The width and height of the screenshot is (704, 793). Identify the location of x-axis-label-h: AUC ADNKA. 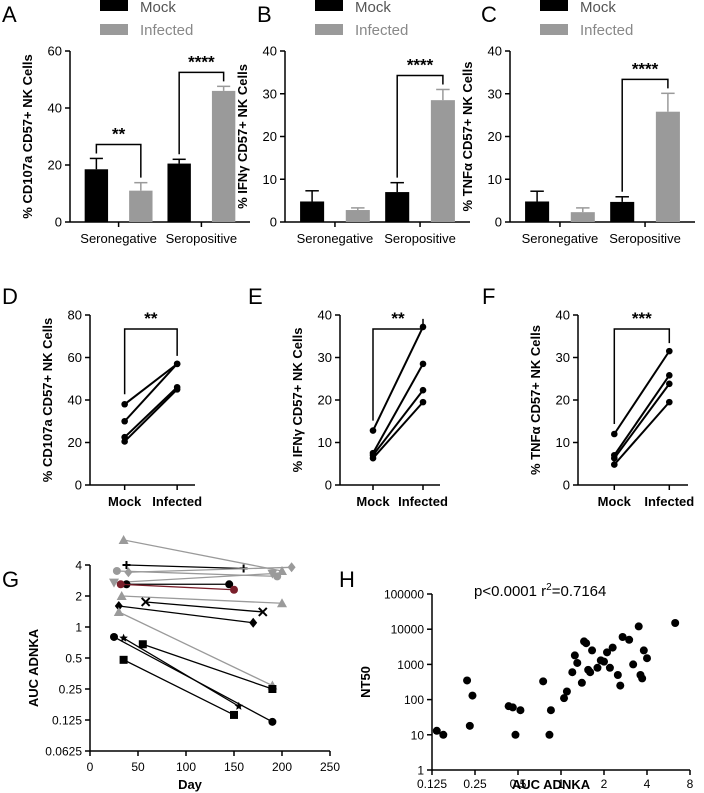
(551, 784).